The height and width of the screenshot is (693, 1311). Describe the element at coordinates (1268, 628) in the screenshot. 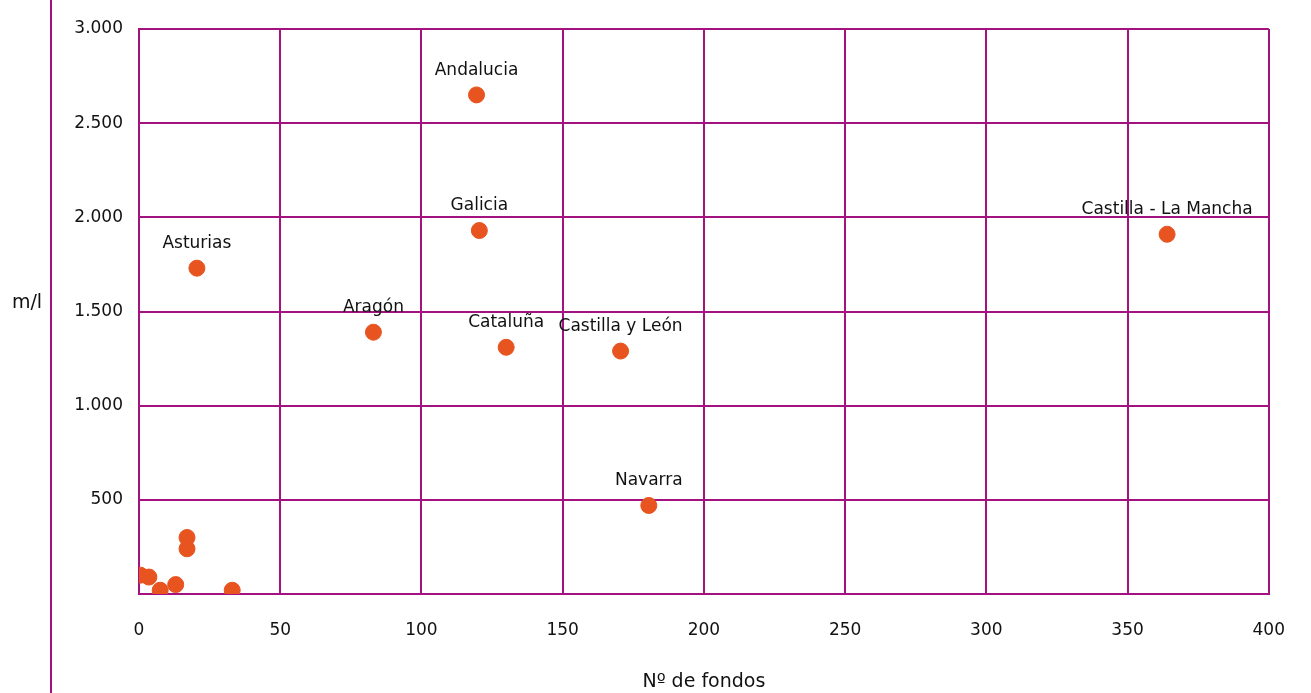

I see `x-tick-label: 400` at that location.